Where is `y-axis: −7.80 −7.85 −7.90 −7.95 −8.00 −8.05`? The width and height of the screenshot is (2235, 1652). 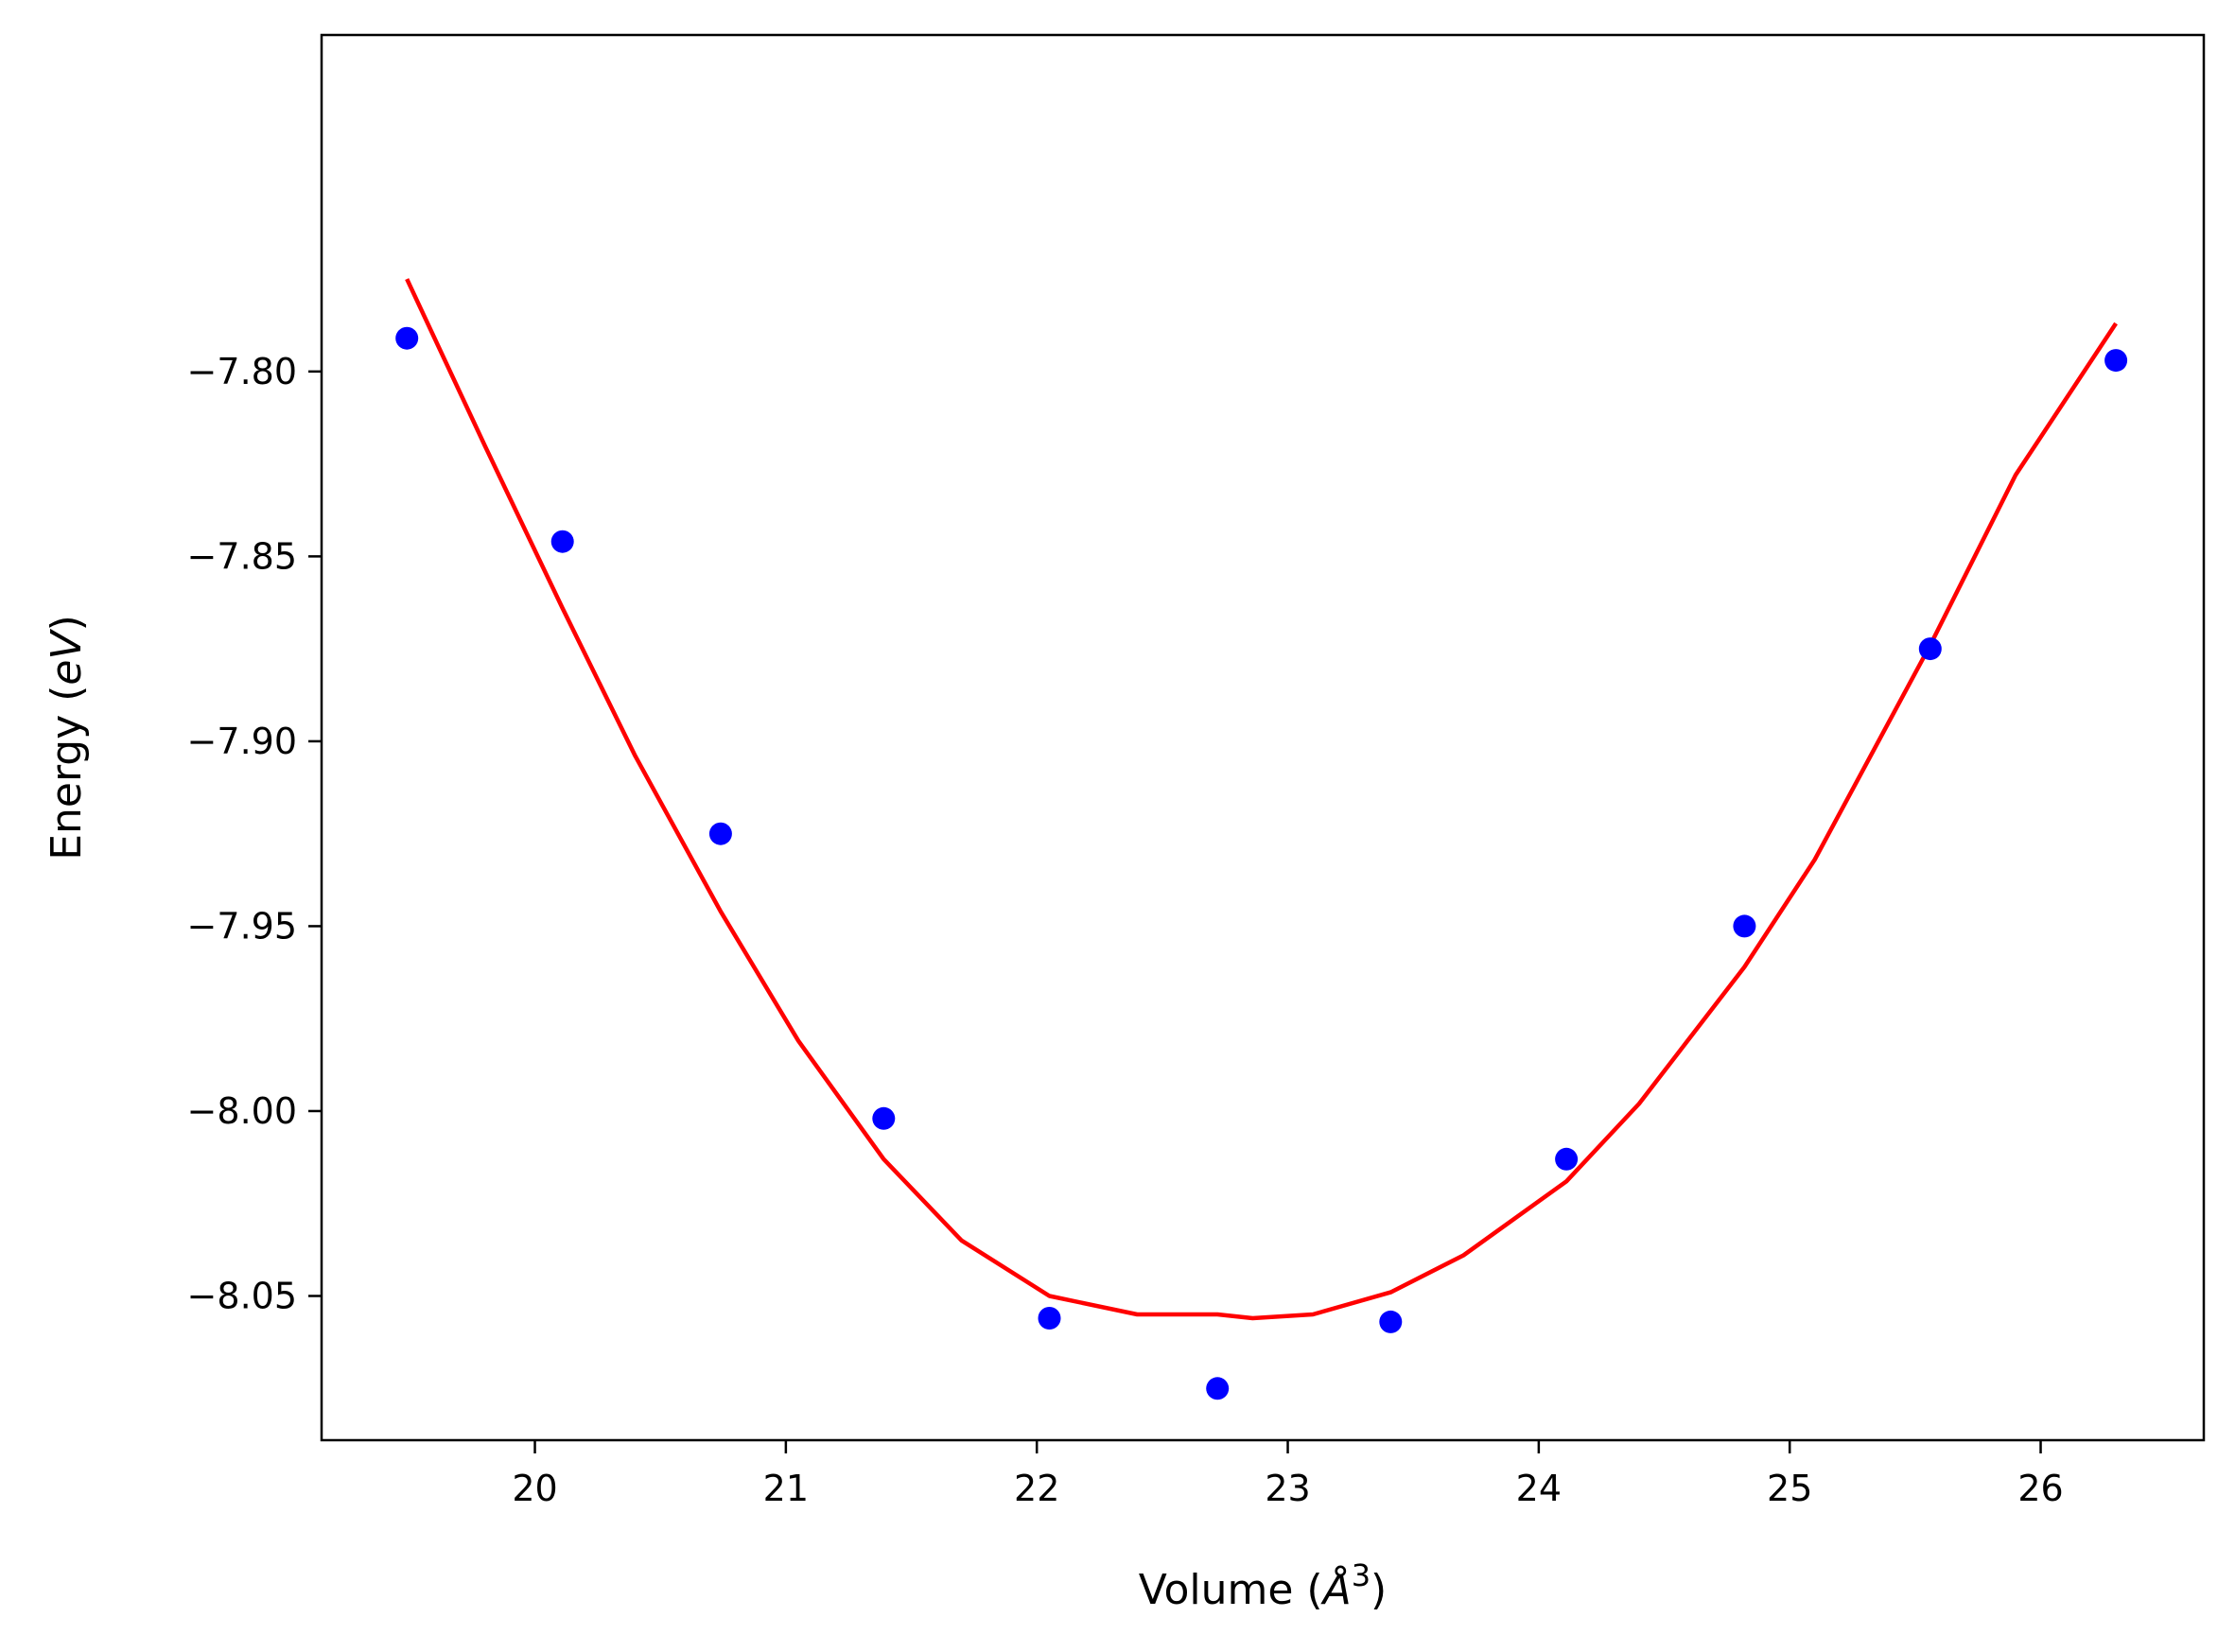 y-axis: −7.80 −7.85 −7.90 −7.95 −8.00 −8.05 is located at coordinates (254, 834).